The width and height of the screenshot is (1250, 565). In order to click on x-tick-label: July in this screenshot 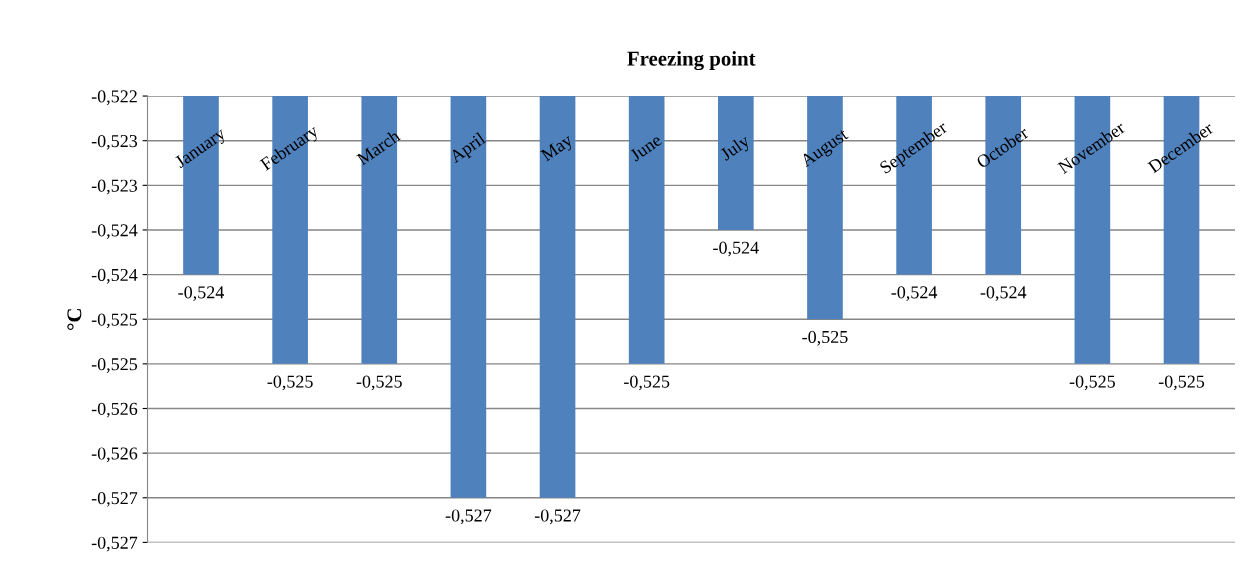, I will do `click(736, 148)`.